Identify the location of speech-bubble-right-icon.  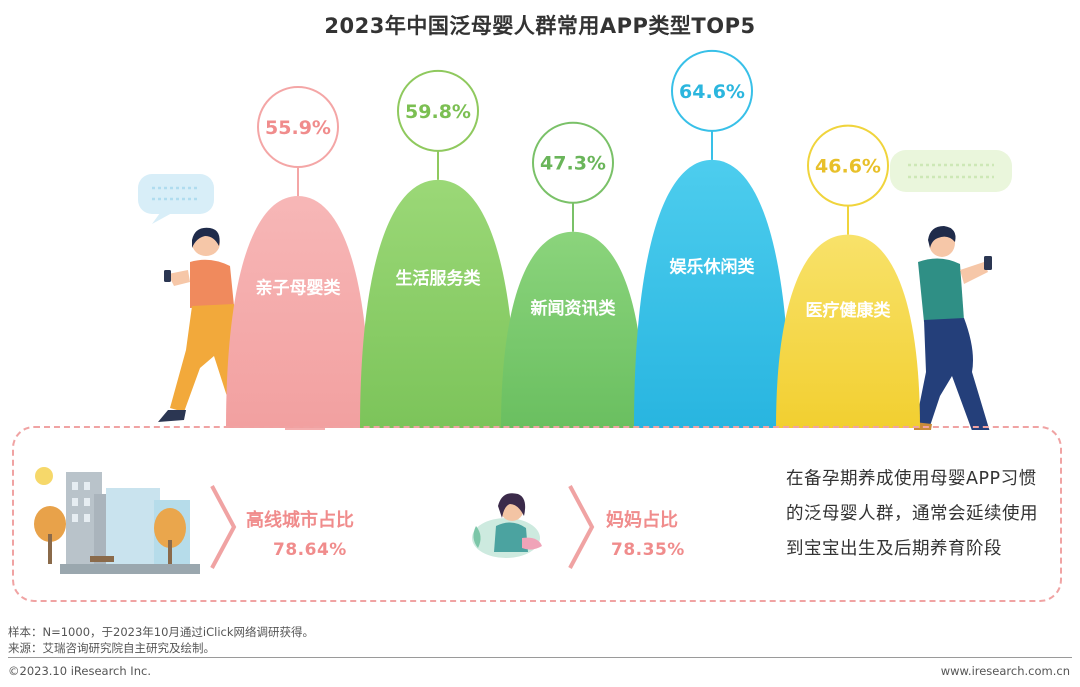
(951, 171).